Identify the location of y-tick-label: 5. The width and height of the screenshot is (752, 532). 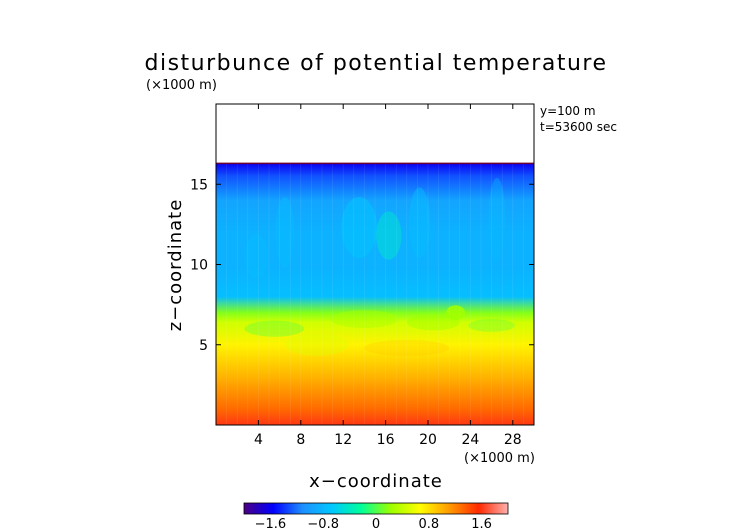
(203, 346).